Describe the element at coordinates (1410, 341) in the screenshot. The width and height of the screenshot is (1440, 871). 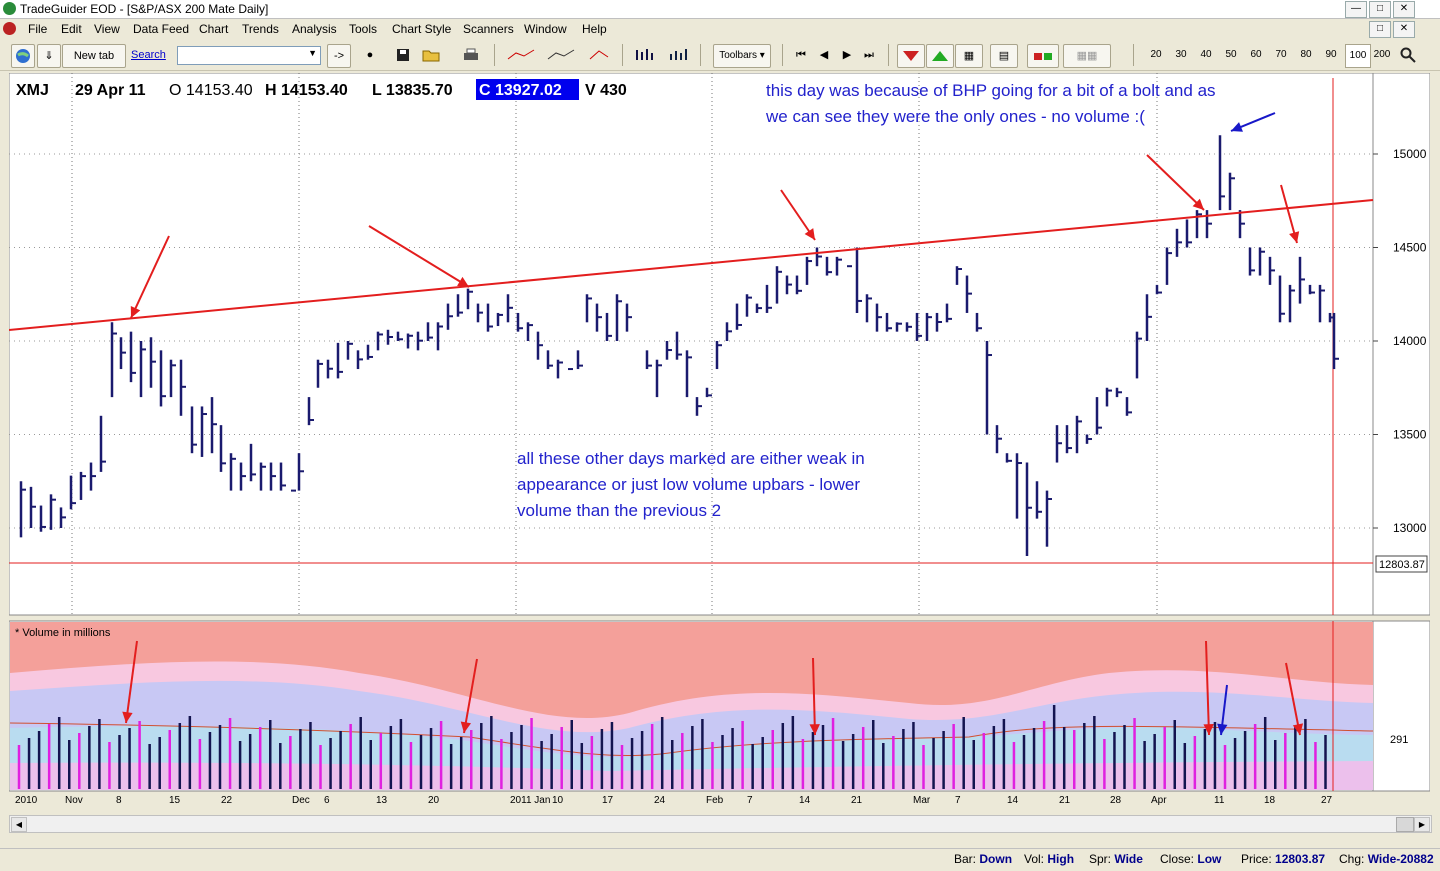
I see `price-tick-label: 14000` at that location.